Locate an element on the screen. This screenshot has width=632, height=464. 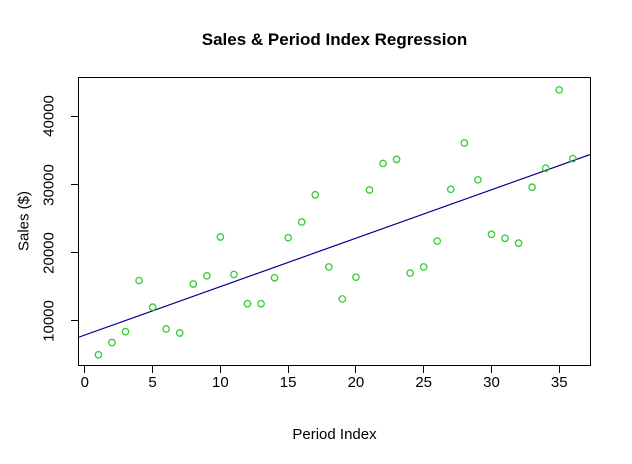
x-tick-label: 15 is located at coordinates (288, 382).